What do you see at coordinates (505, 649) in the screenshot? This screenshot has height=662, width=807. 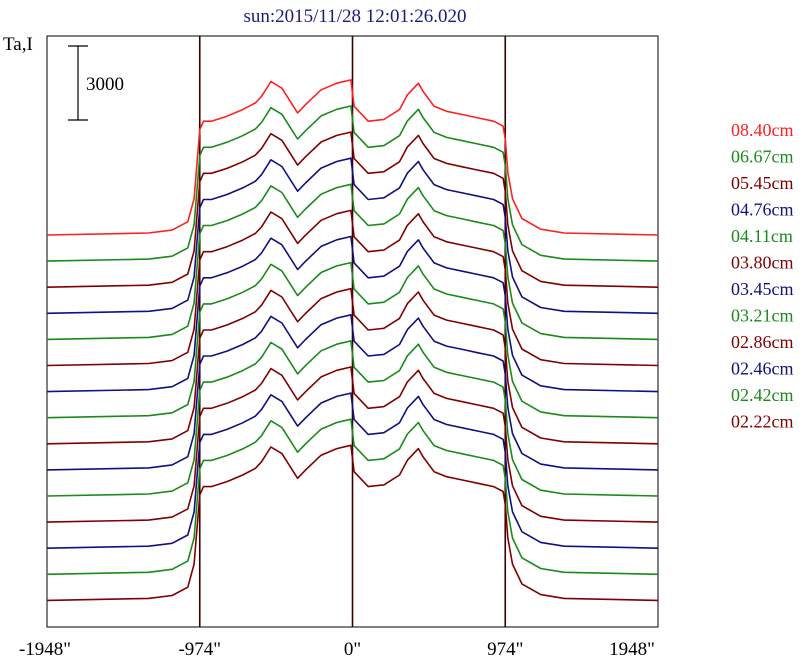 I see `x-tick-label: 974"` at bounding box center [505, 649].